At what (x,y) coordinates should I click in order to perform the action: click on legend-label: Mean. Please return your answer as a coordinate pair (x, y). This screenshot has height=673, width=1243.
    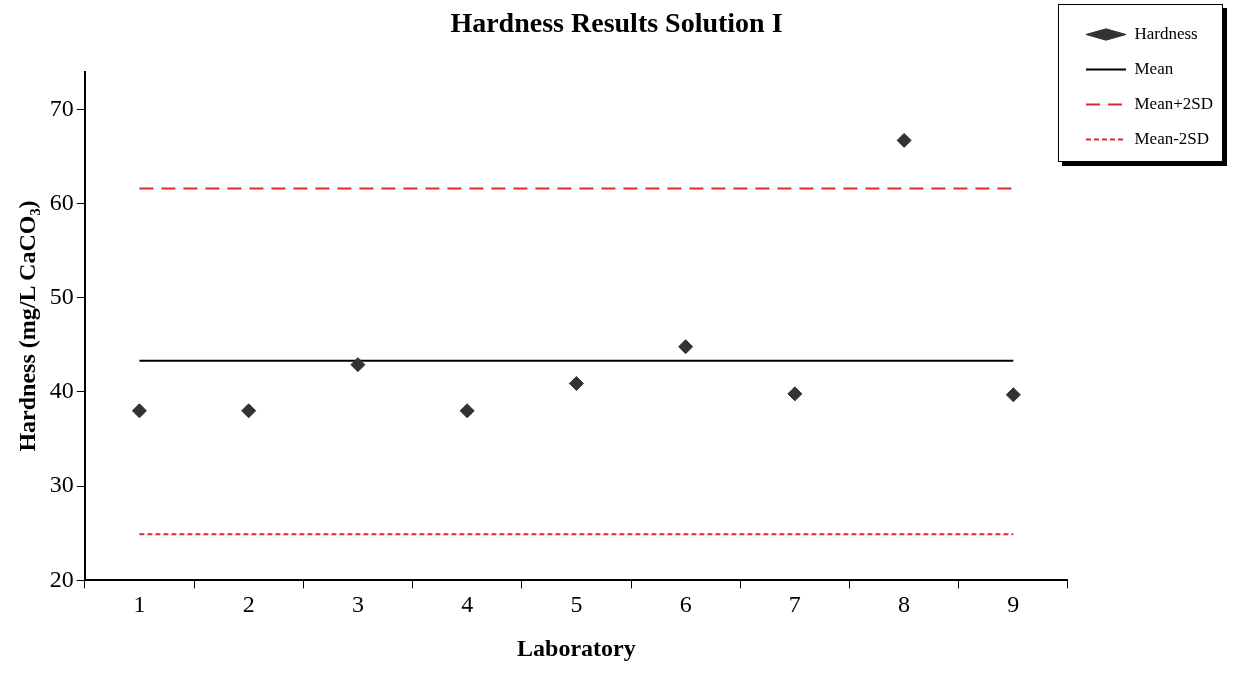
    Looking at the image, I should click on (1154, 68).